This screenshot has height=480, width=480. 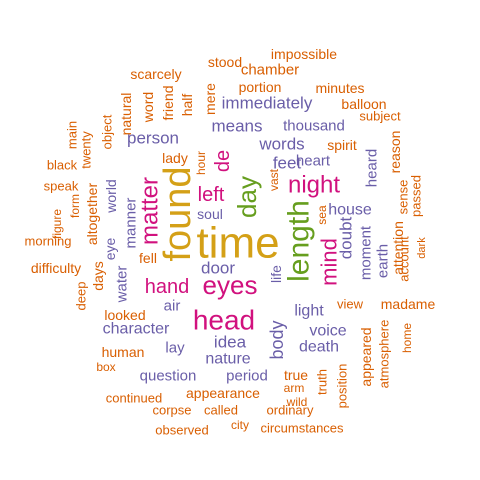 I want to click on word-arm: arm, so click(x=294, y=388).